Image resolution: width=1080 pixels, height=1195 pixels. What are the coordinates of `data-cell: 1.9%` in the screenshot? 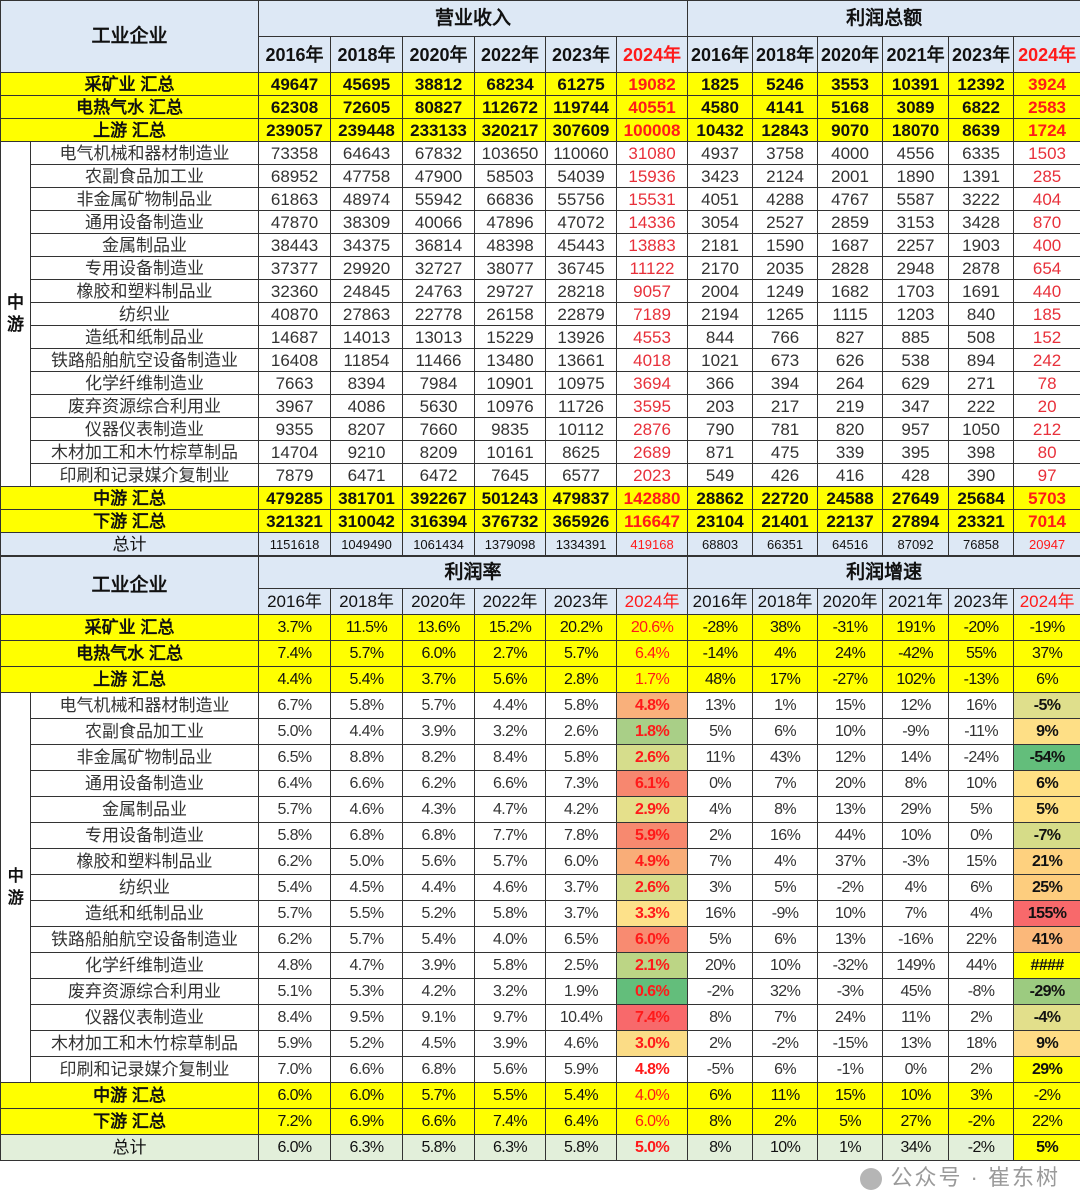 It's located at (581, 992).